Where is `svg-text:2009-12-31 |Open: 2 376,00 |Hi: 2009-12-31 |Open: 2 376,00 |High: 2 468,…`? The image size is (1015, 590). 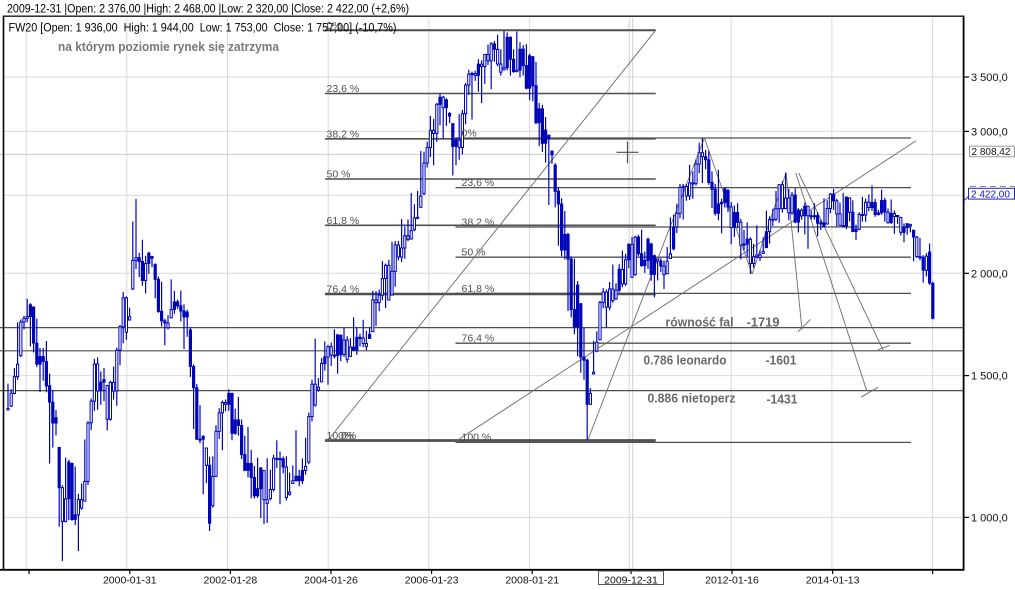
svg-text:2009-12-31 |Open: 2 376,00 |Hi: 2009-12-31 |Open: 2 376,00 |High: 2 468,… is located at coordinates (208, 10).